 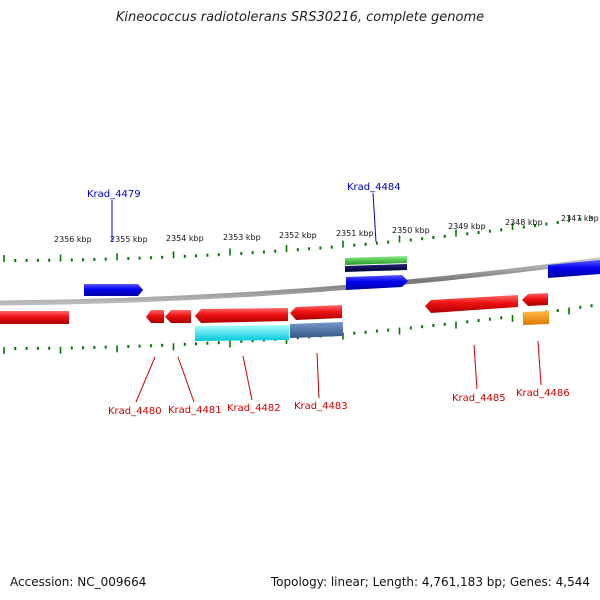 I want to click on scale-tick-label: 2353 kbp, so click(x=242, y=237).